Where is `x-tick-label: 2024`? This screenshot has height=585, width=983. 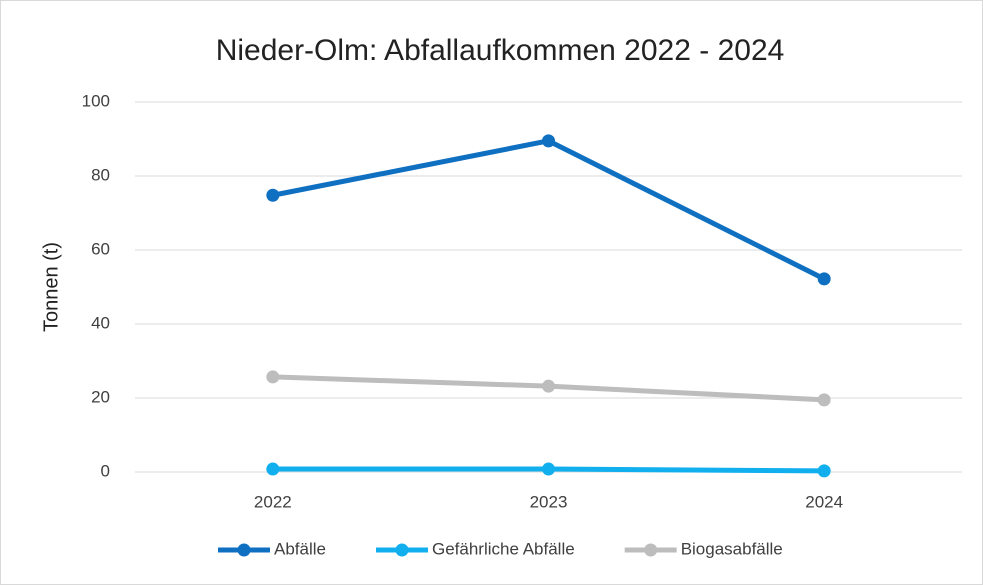
x-tick-label: 2024 is located at coordinates (824, 501).